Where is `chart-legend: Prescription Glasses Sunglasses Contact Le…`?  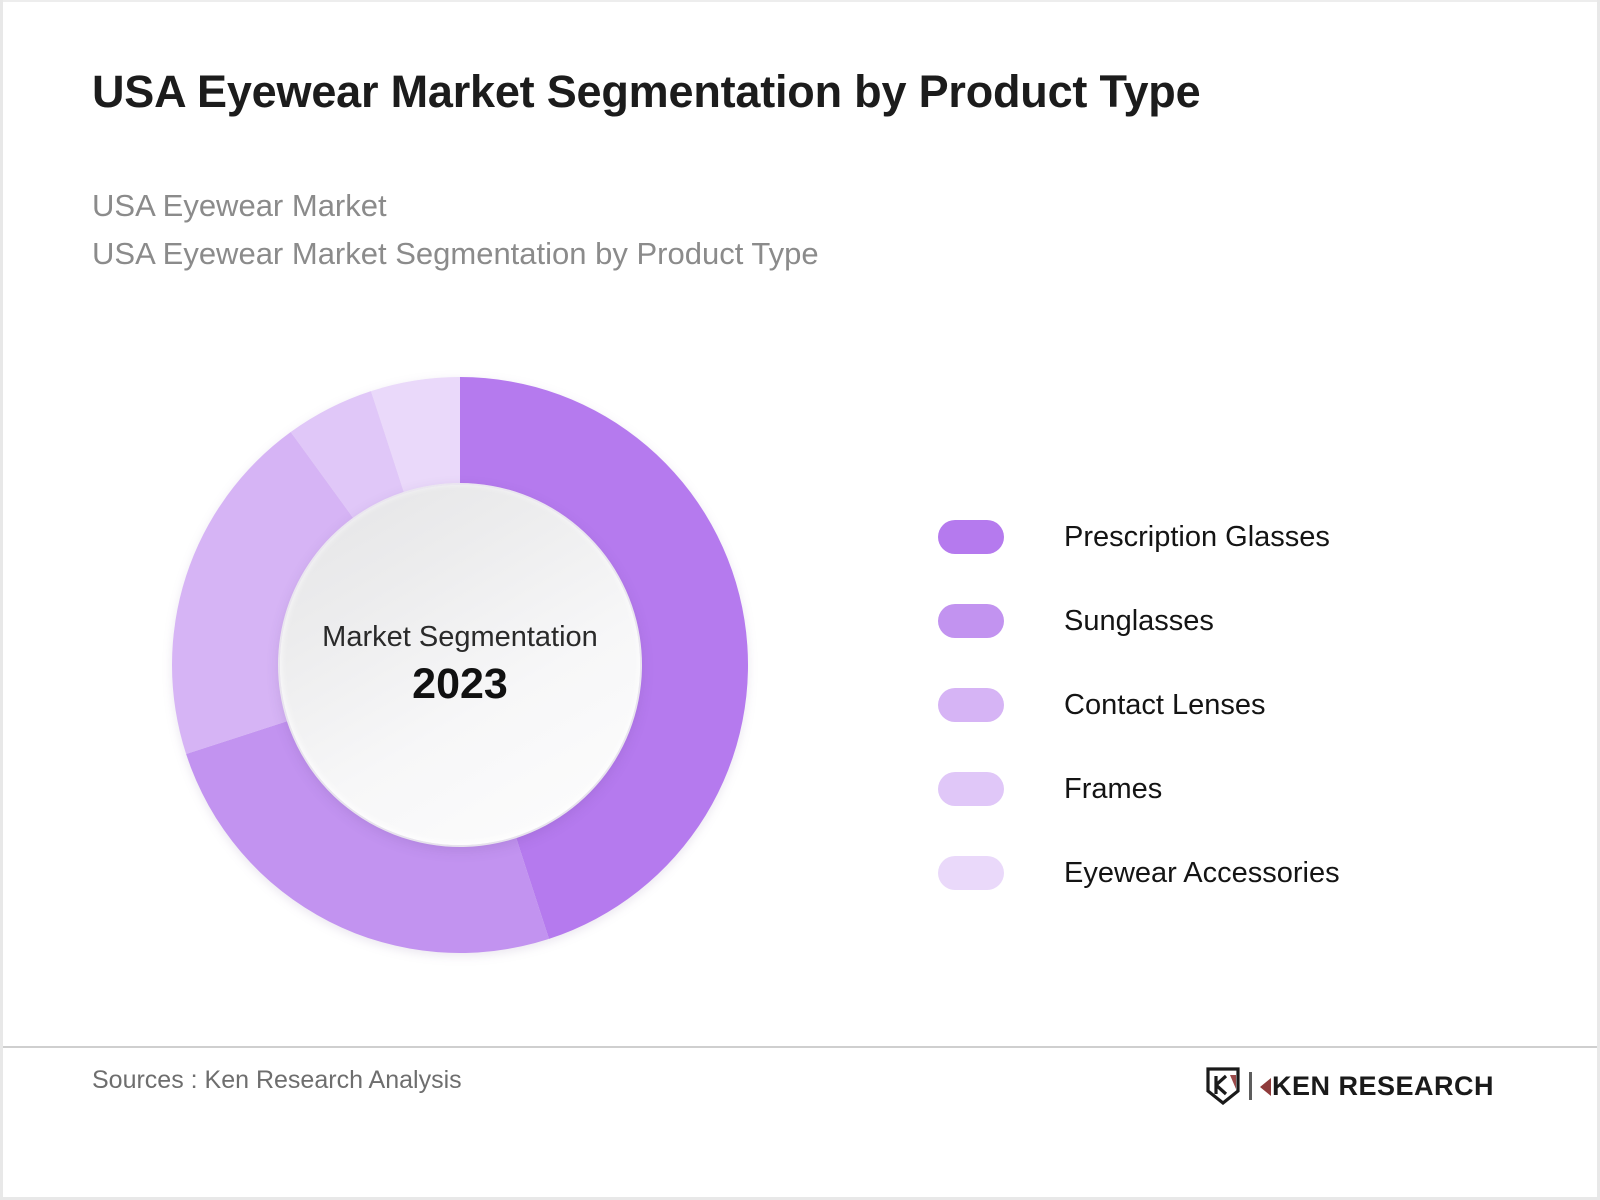
chart-legend: Prescription Glasses Sunglasses Contact Le… is located at coordinates (1218, 705).